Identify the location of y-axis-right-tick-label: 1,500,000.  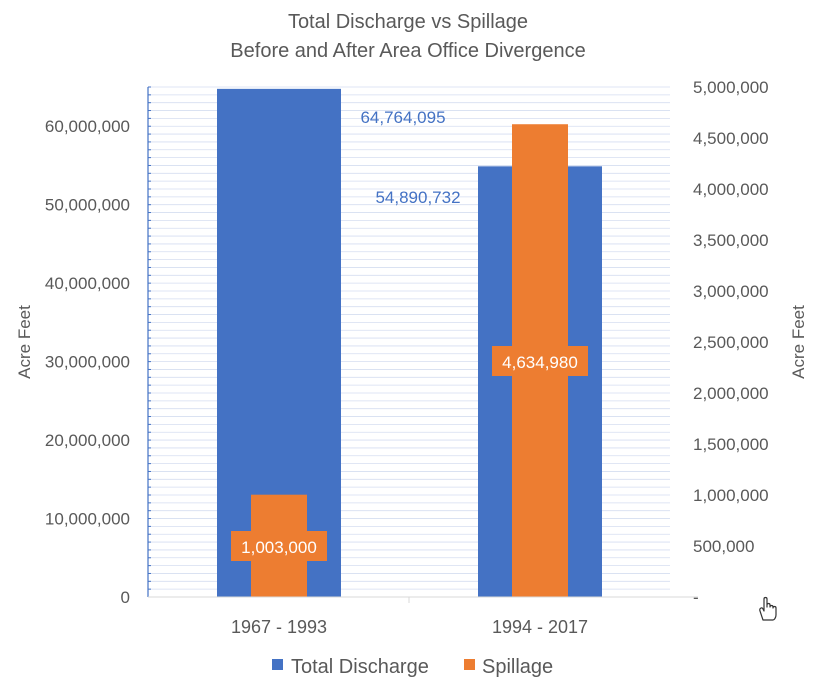
(731, 444).